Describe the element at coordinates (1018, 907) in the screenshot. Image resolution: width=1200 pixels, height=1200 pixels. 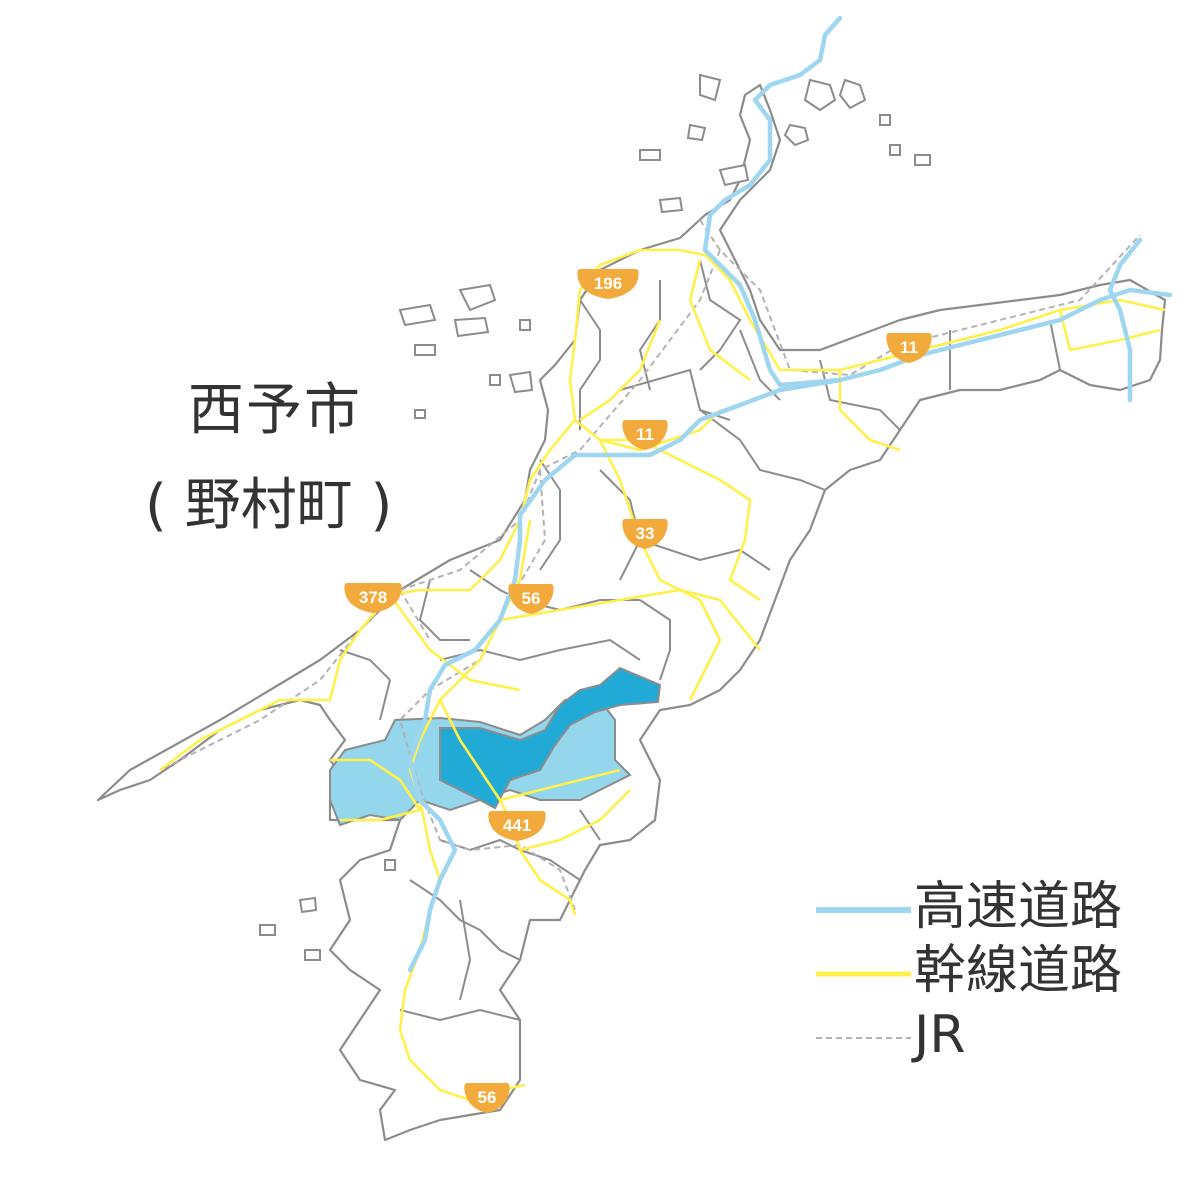
I see `legend-label: 高速道路` at that location.